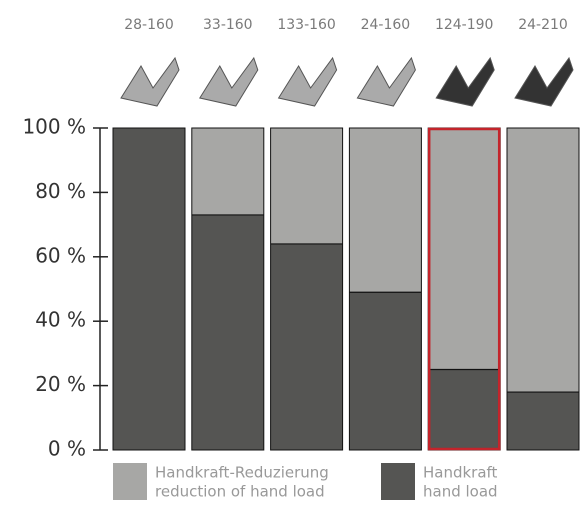 This screenshot has height=506, width=588. I want to click on x-tick-label: 124-190, so click(464, 25).